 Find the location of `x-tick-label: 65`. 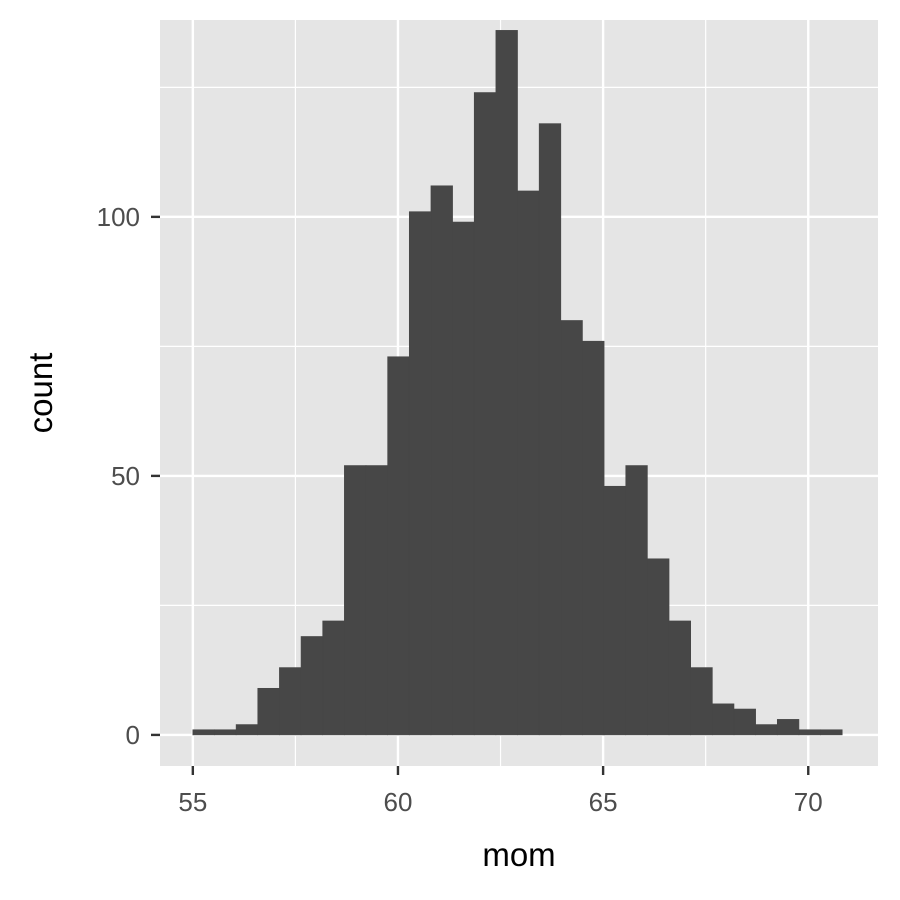

x-tick-label: 65 is located at coordinates (603, 802).